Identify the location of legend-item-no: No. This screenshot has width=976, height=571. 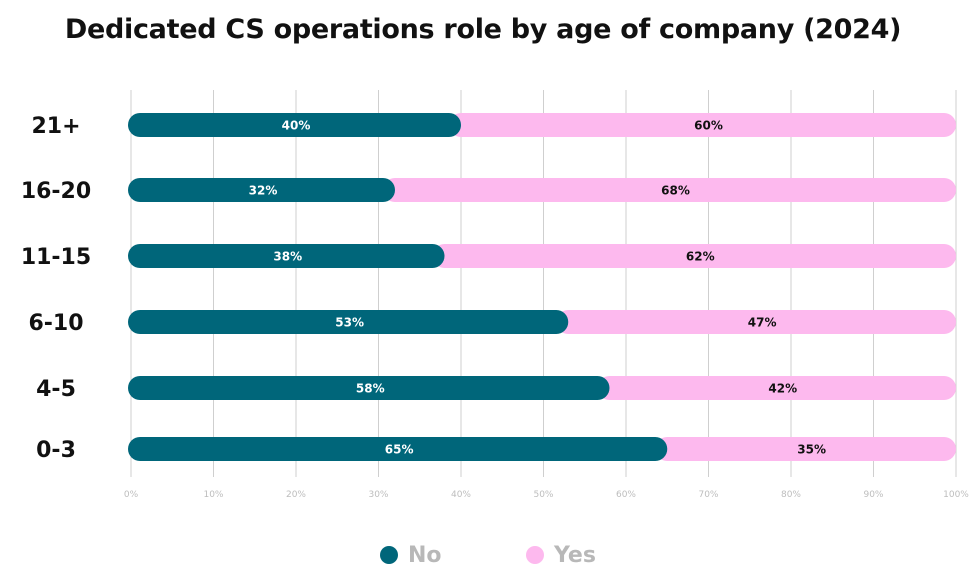
(411, 555).